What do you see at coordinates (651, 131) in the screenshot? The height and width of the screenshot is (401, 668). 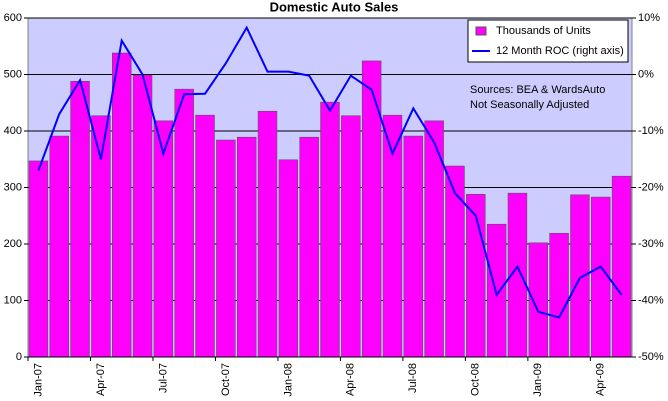 I see `y2-tick-label: -10%` at bounding box center [651, 131].